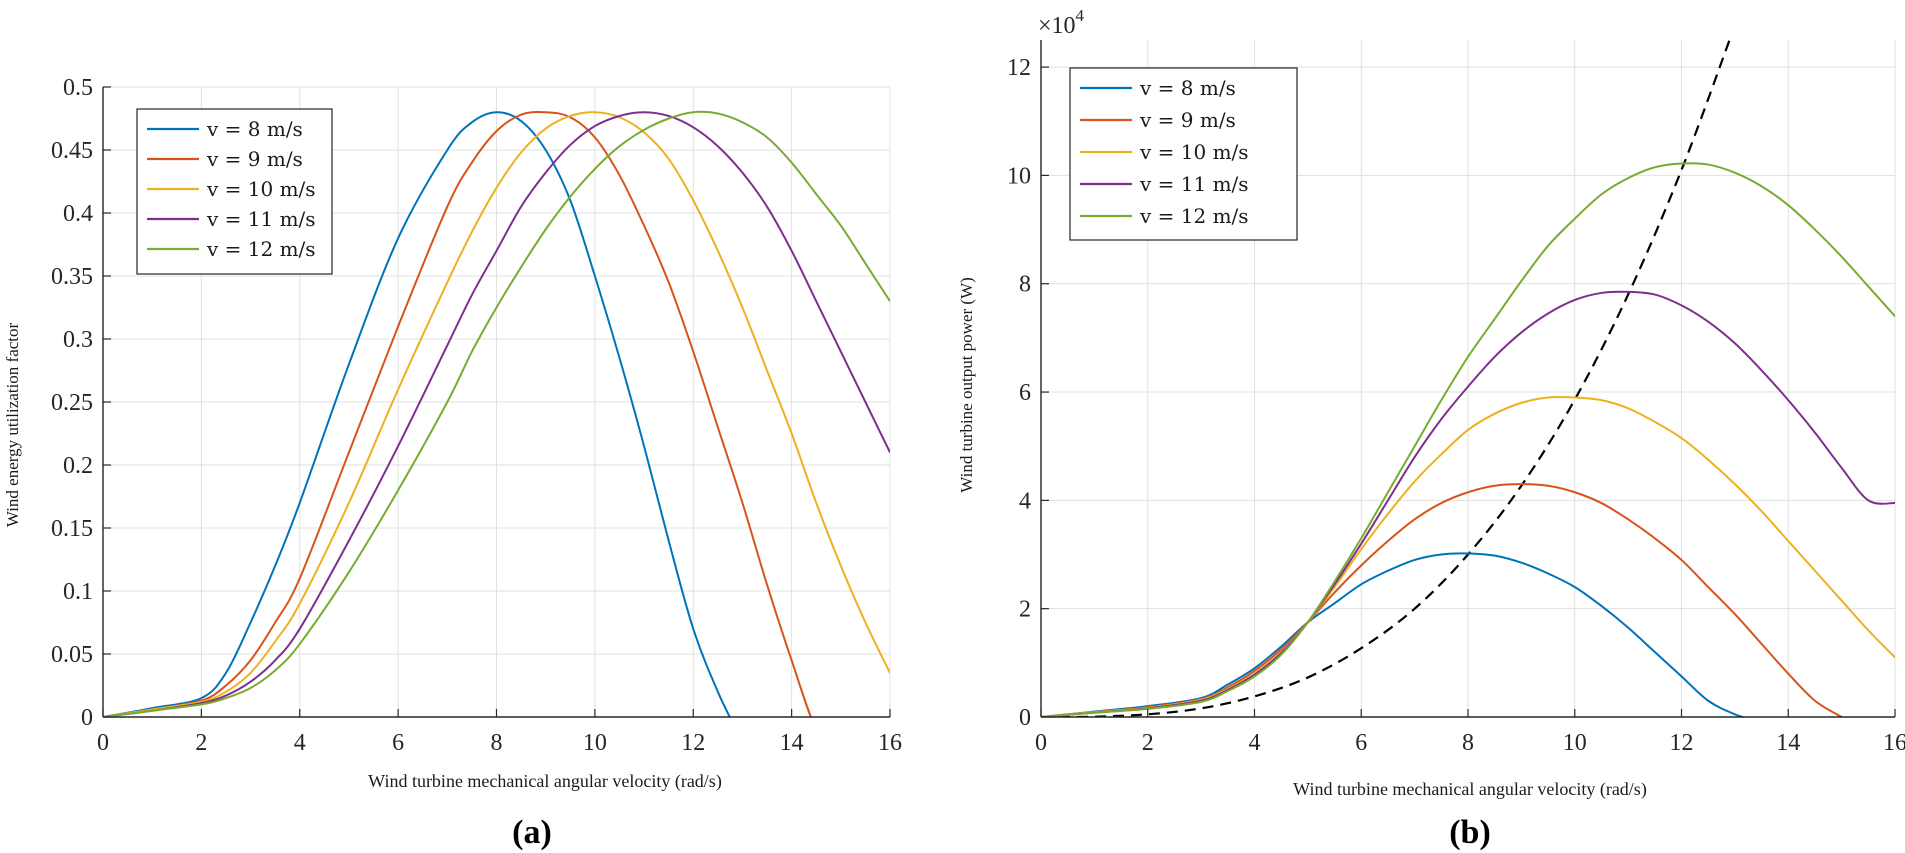  I want to click on y-tick-label: 0.15, so click(72, 529).